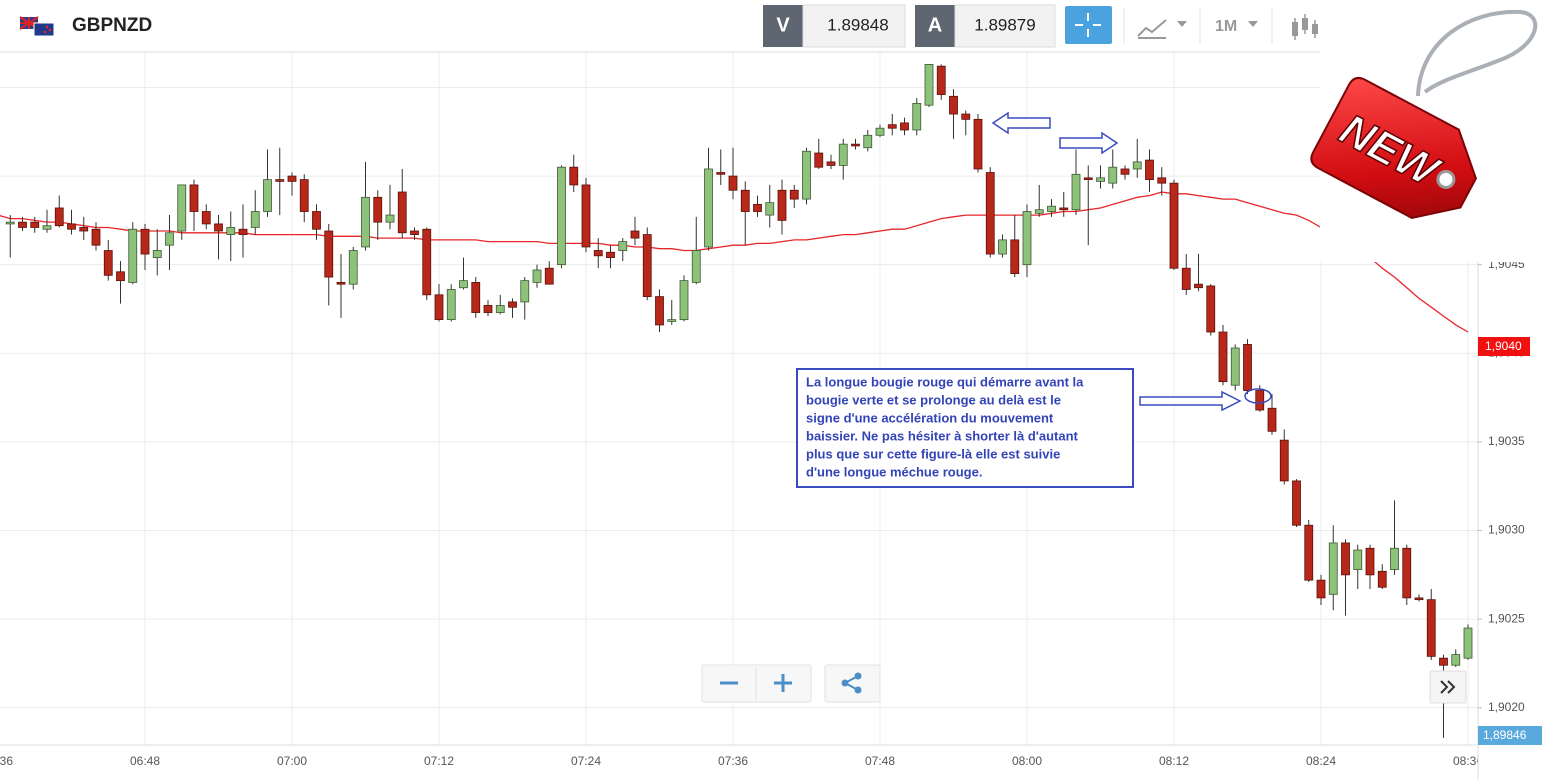 The height and width of the screenshot is (781, 1542). Describe the element at coordinates (733, 761) in the screenshot. I see `x-tick-label: 07:36` at that location.